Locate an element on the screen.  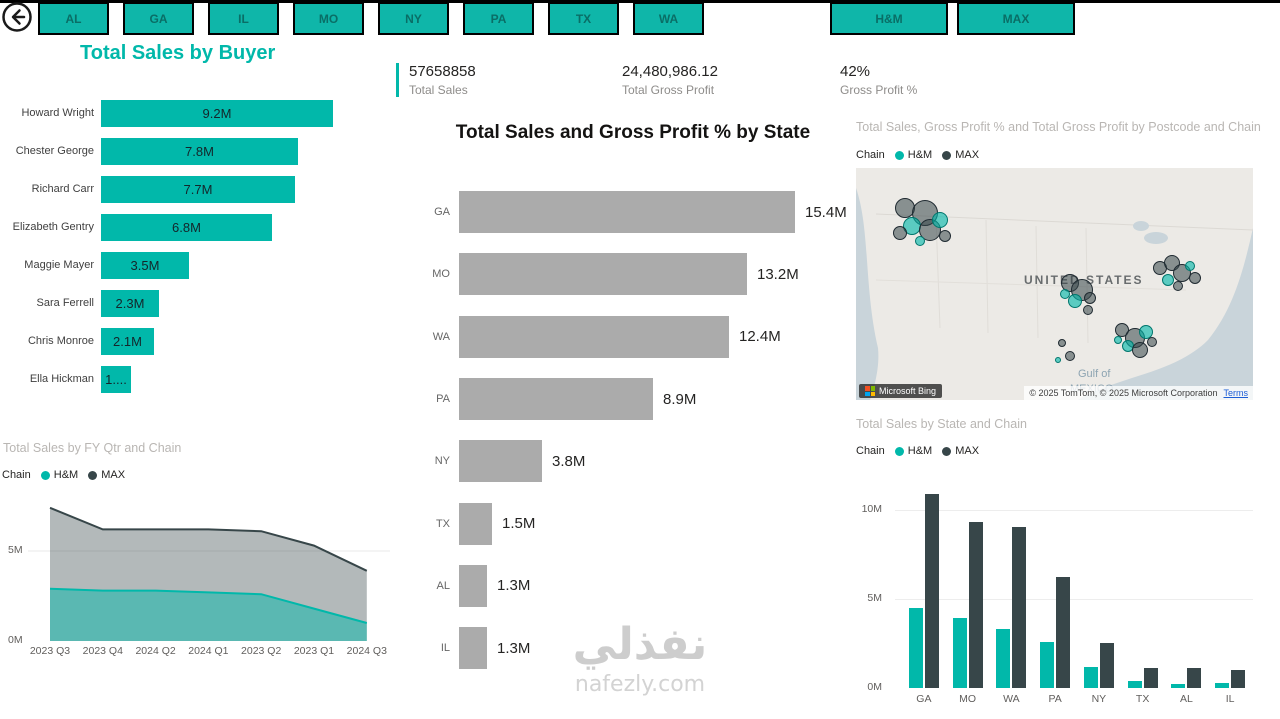
column-bar-max-ny is located at coordinates (1106, 665).